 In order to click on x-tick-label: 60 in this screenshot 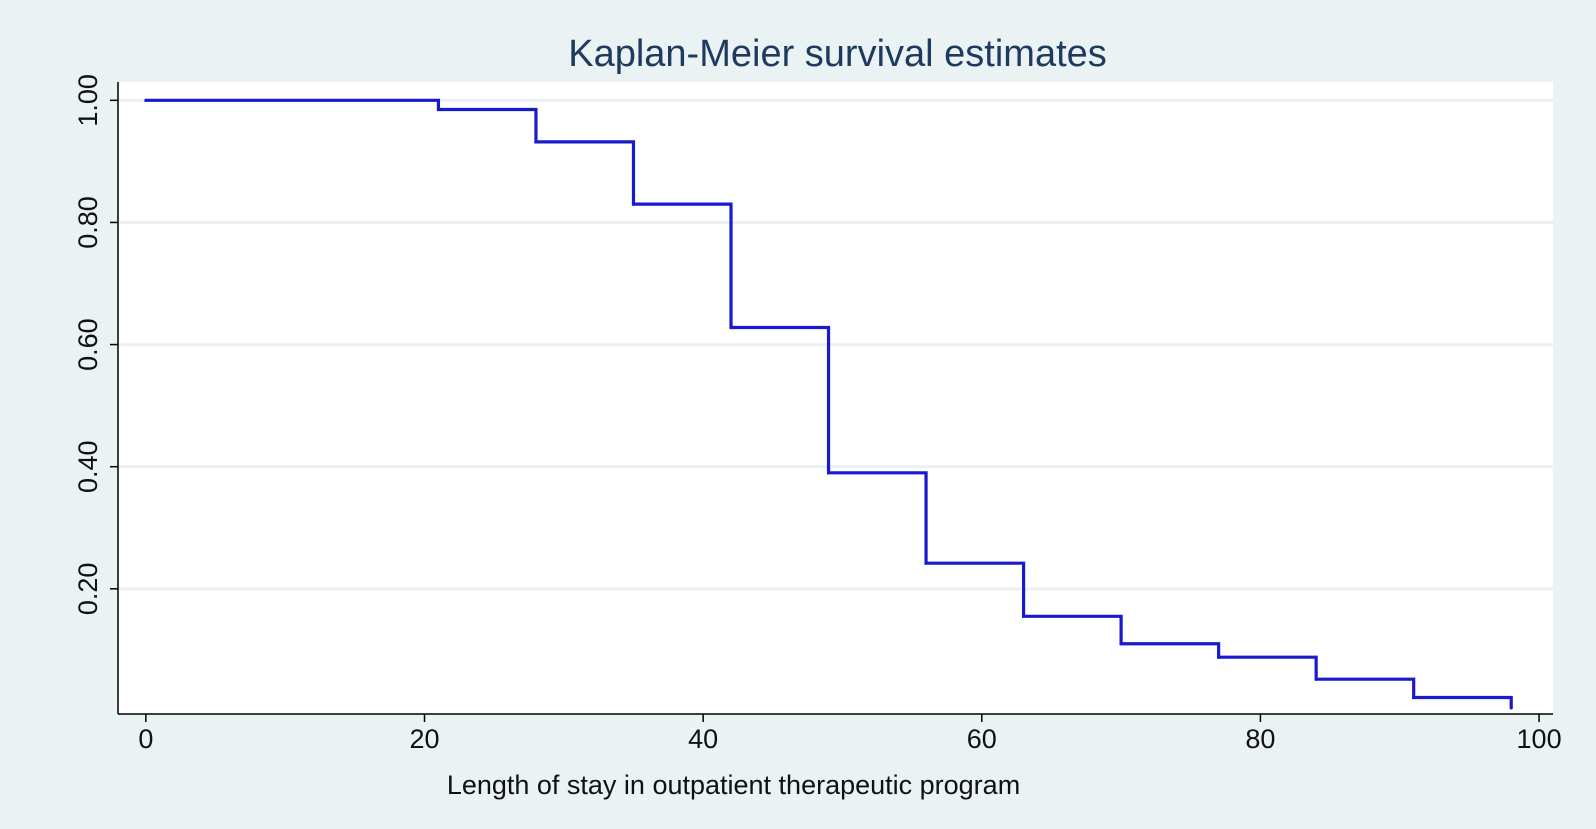, I will do `click(982, 739)`.